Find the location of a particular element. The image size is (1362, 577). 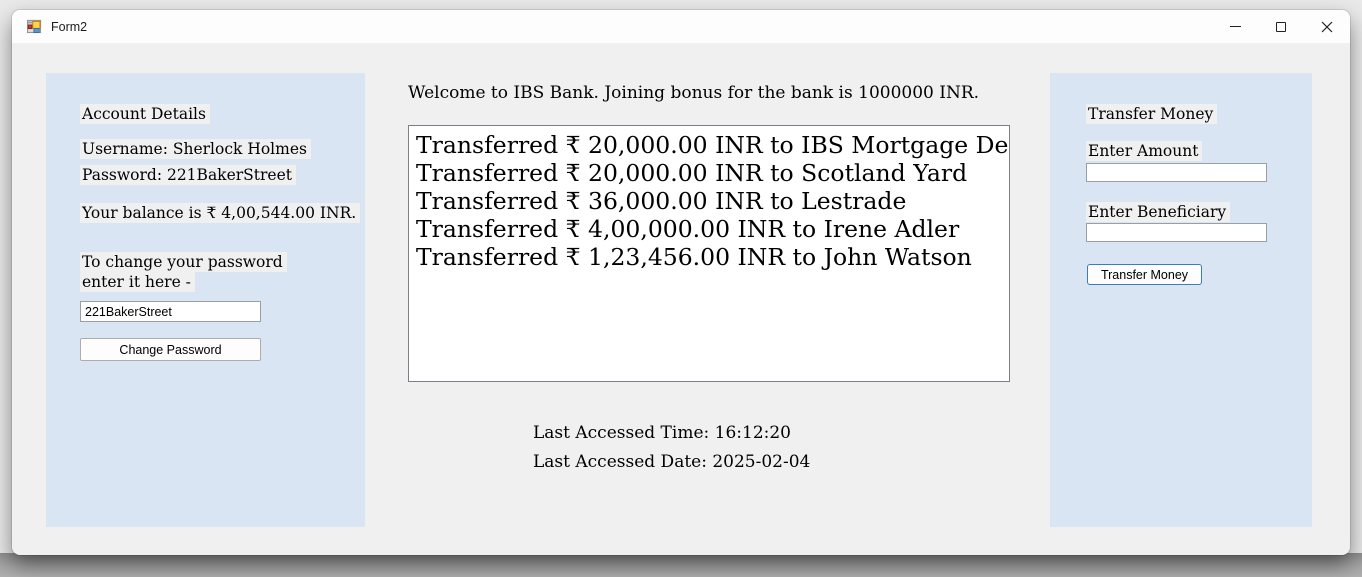

enter-beneficiary-label: Enter Beneficiary is located at coordinates (1158, 212).